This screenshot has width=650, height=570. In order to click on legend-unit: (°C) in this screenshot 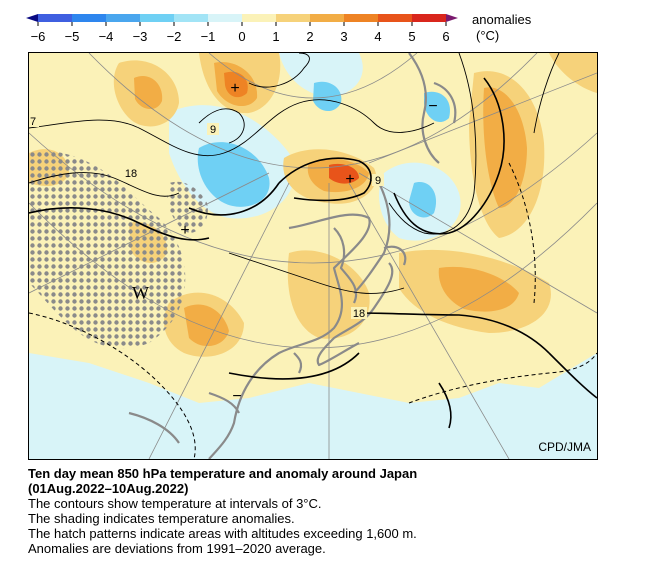, I will do `click(488, 35)`.